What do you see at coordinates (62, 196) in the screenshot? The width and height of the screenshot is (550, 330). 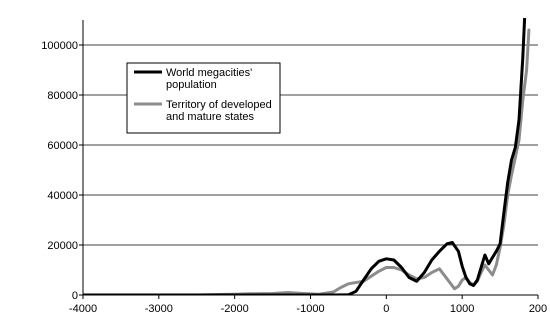 I see `y-tick-label: 40000` at bounding box center [62, 196].